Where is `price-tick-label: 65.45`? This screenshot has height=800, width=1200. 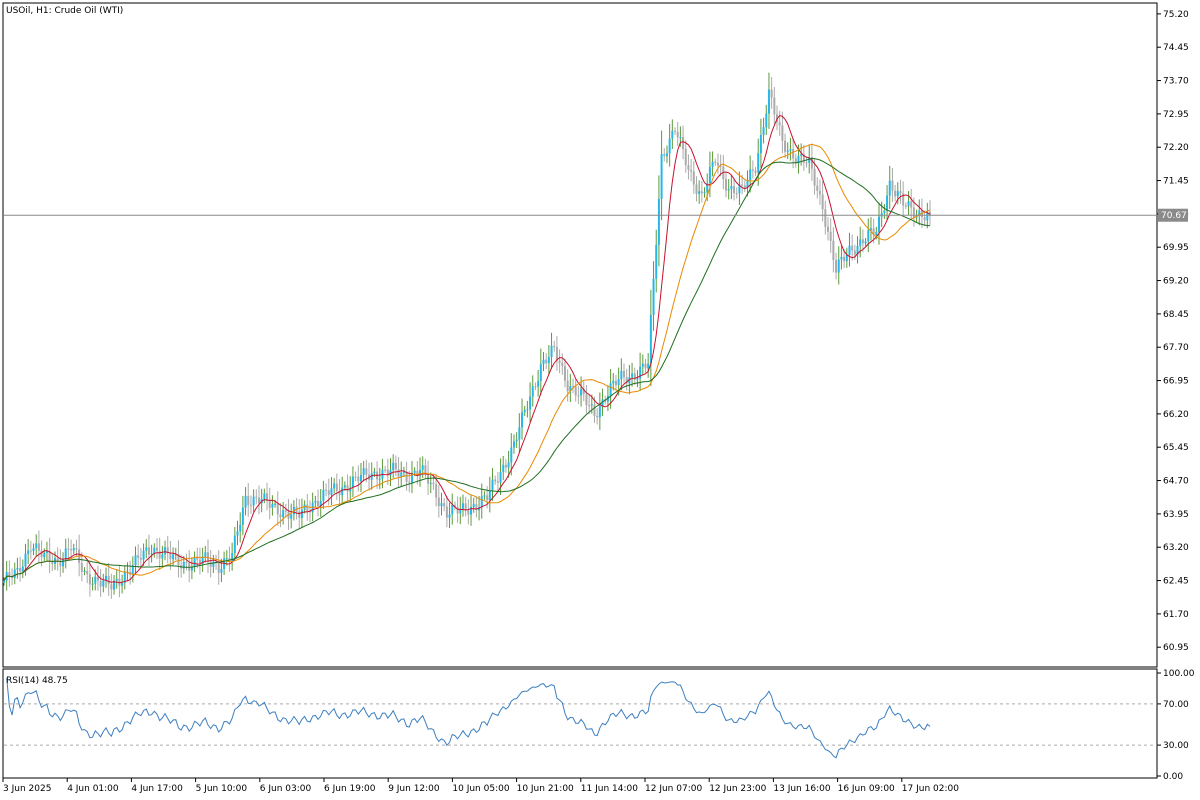 price-tick-label: 65.45 is located at coordinates (1176, 448).